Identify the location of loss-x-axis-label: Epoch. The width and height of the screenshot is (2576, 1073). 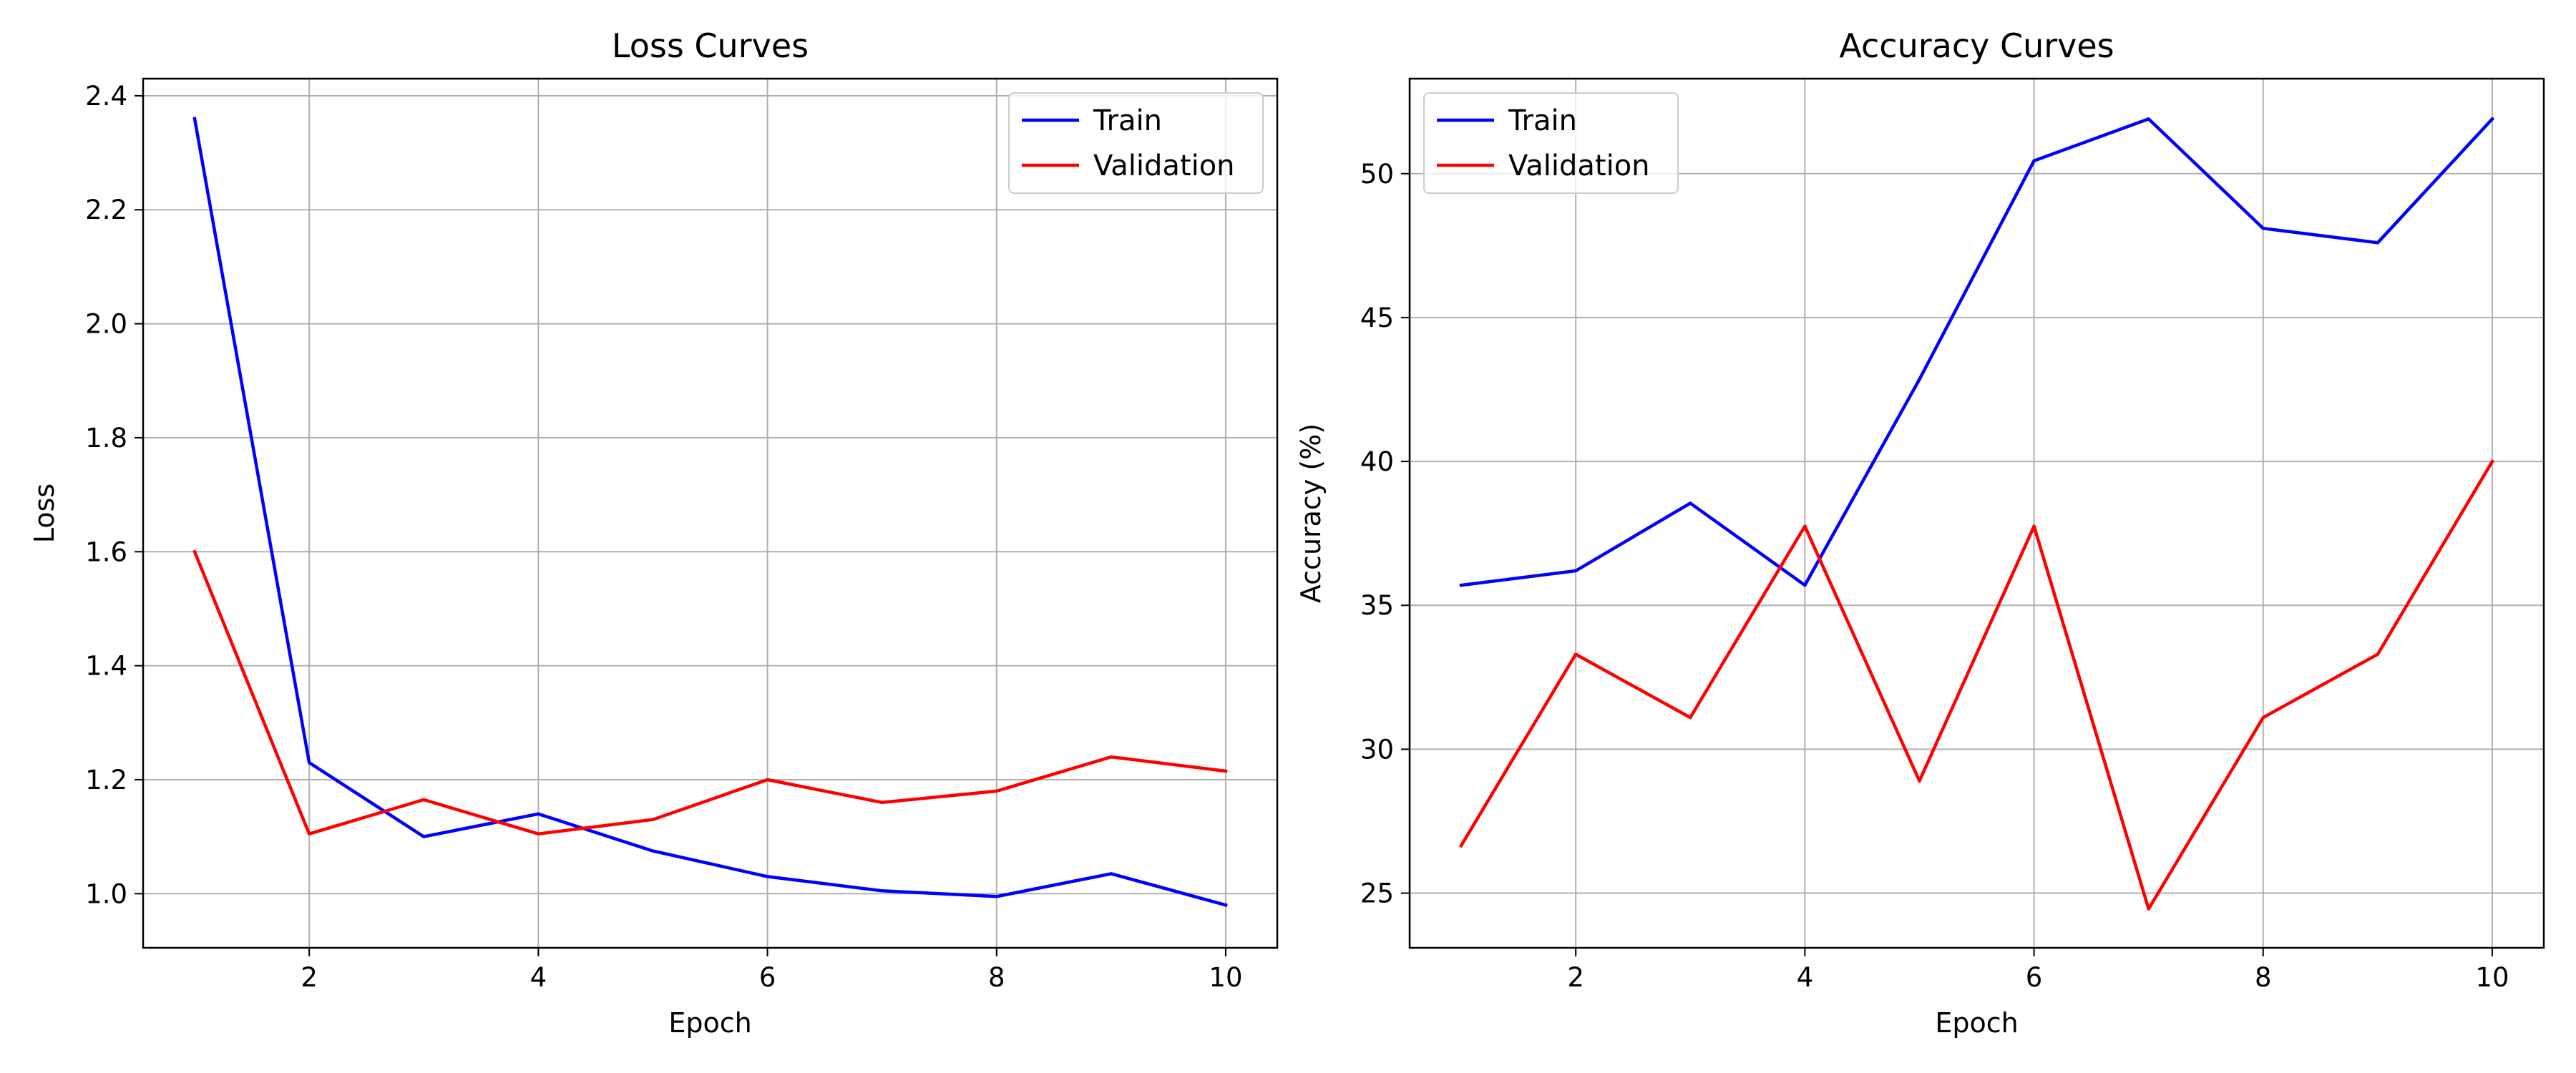
(709, 1023).